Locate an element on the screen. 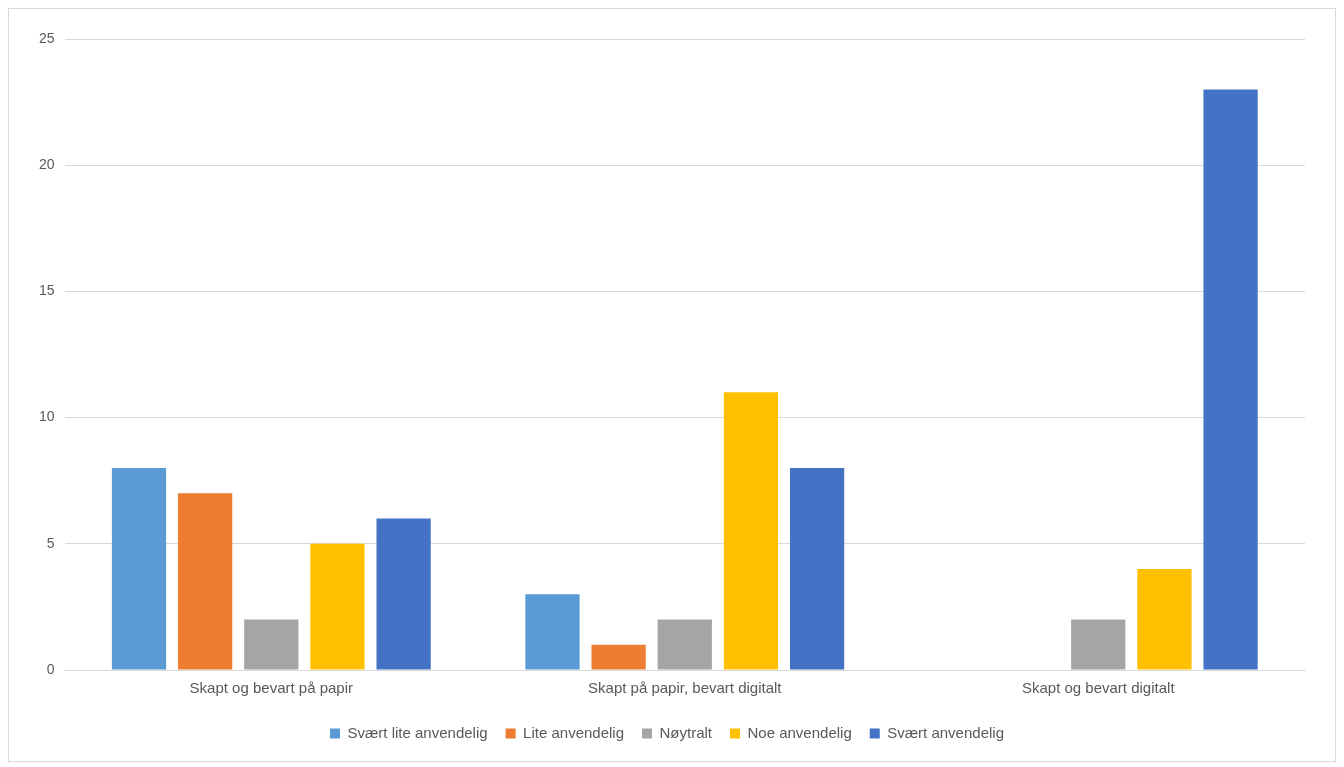  legend-label: Noe anvendelig is located at coordinates (799, 732).